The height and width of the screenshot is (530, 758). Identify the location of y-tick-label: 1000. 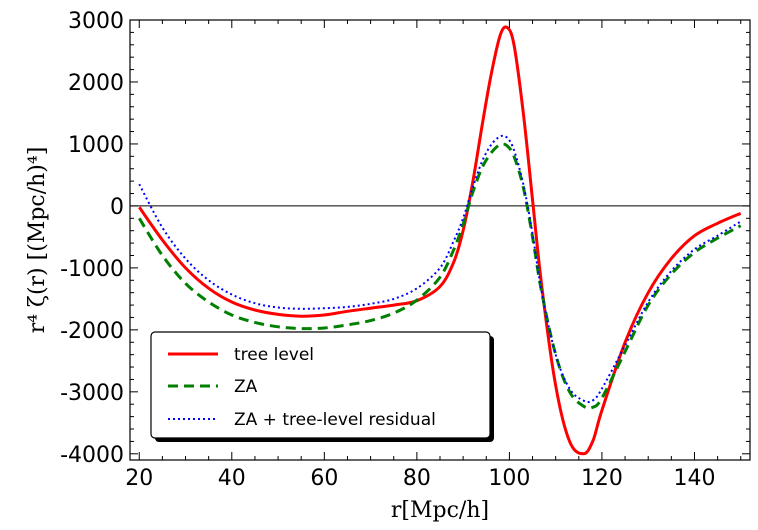
(96, 145).